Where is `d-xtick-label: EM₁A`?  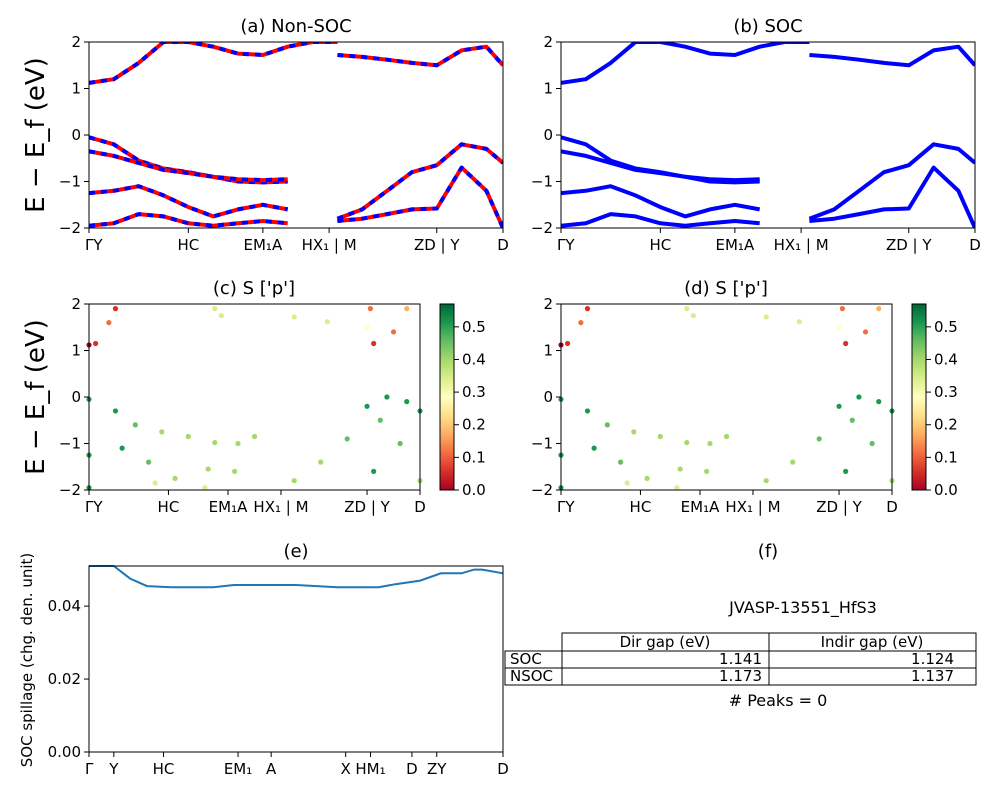
d-xtick-label: EM₁A is located at coordinates (700, 507).